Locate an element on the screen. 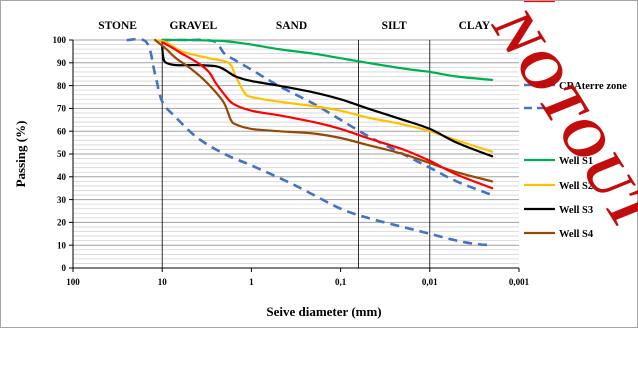 This screenshot has width=638, height=389. y-tick-label: 60 is located at coordinates (62, 131).